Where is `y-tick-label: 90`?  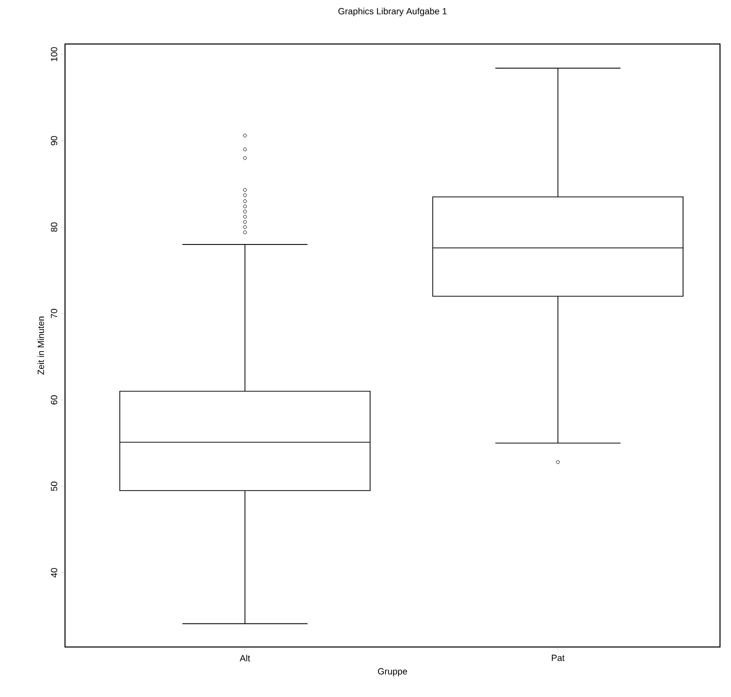
y-tick-label: 90 is located at coordinates (54, 141).